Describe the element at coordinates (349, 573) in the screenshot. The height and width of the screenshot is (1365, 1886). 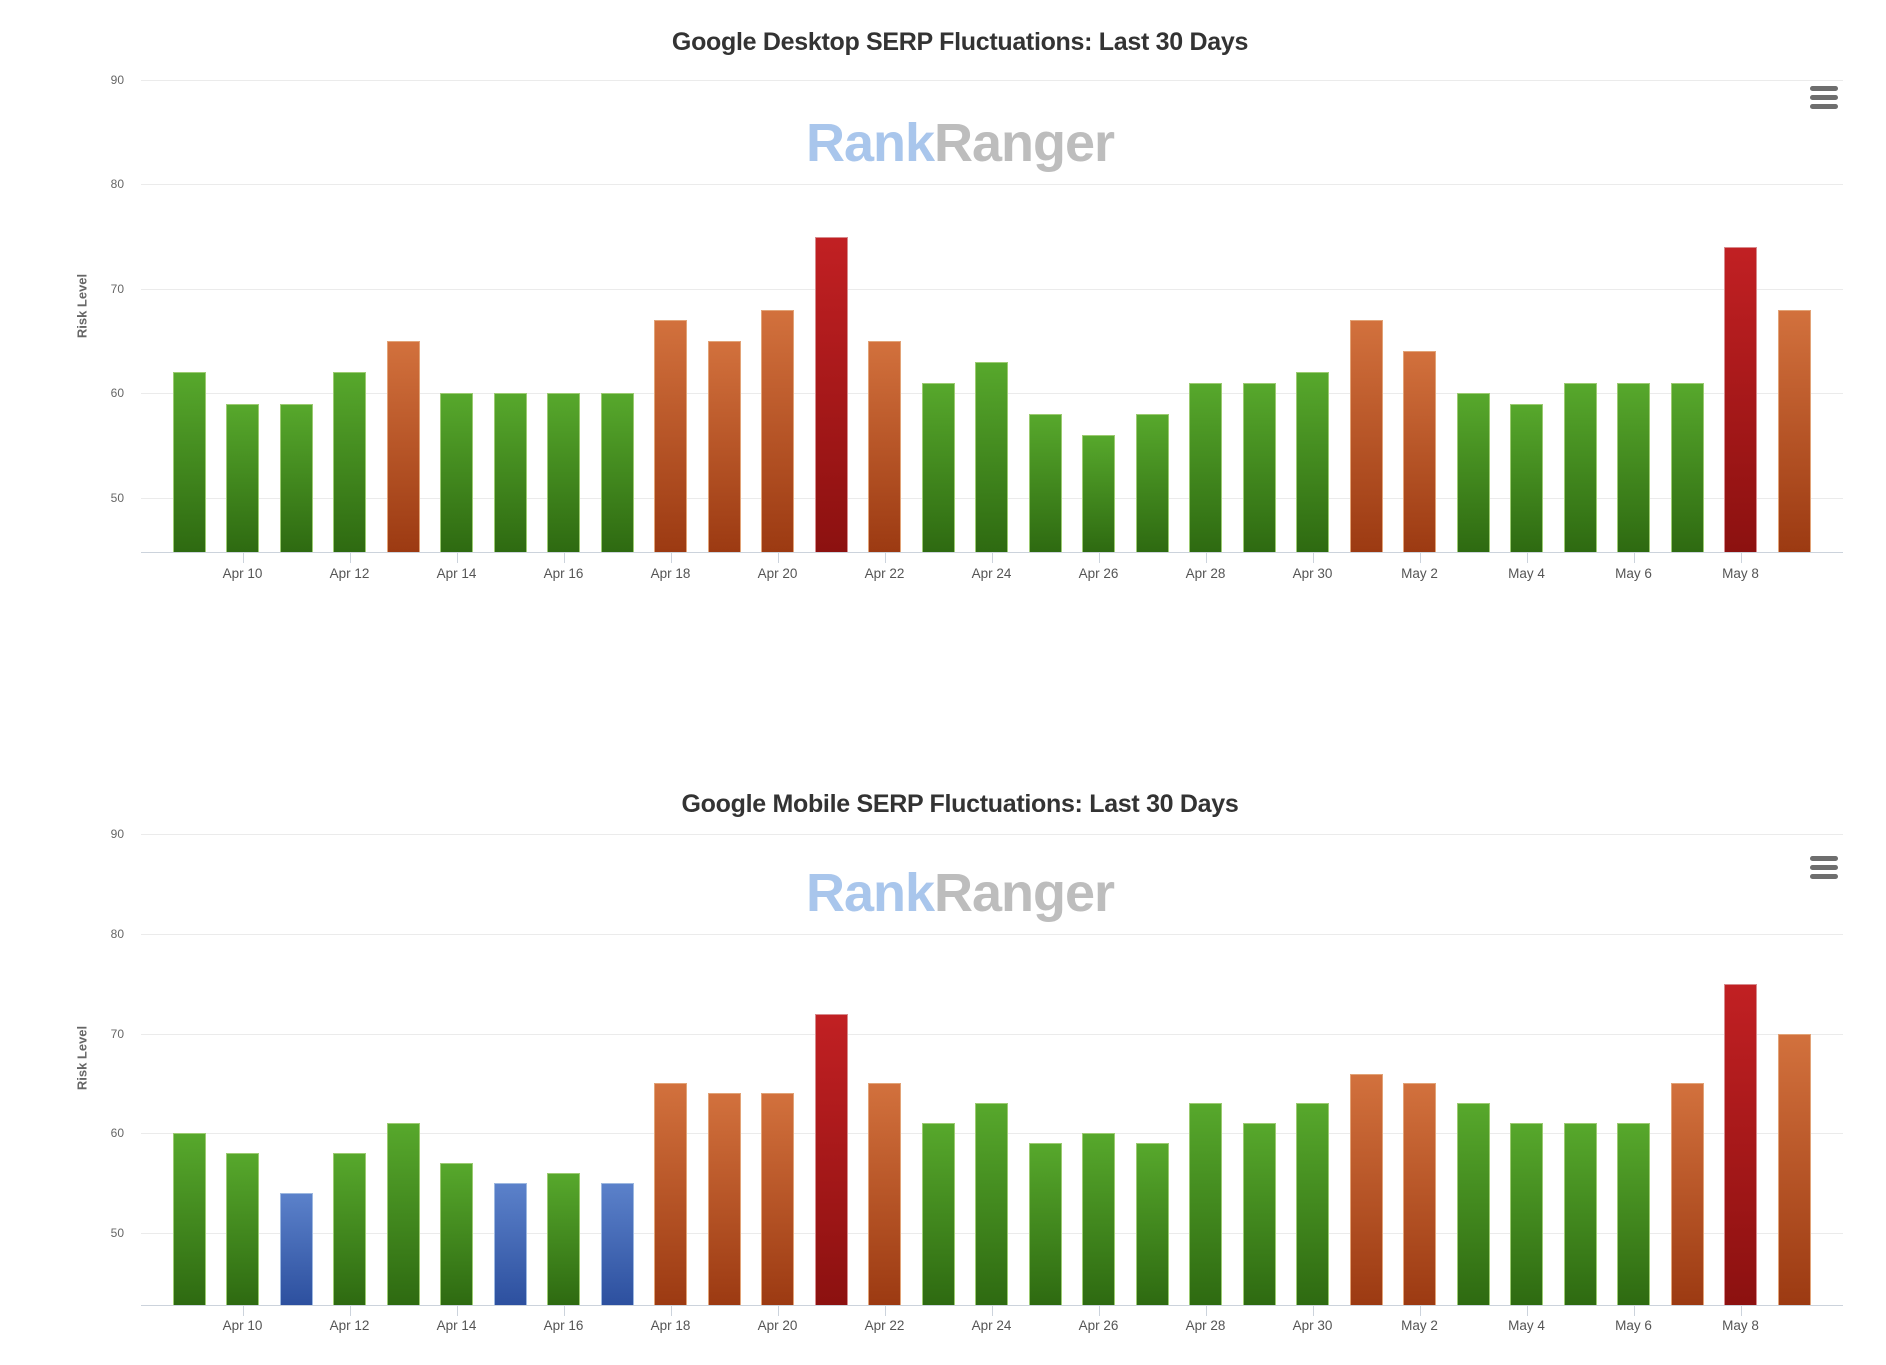
I see `x-axis-label: Apr 12` at that location.